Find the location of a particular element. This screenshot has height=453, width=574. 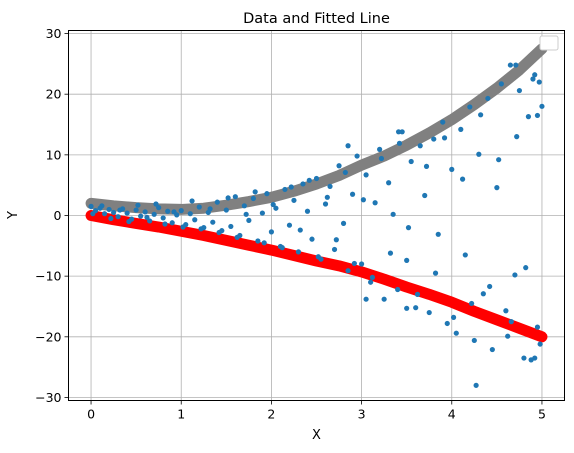

y-tick-label: −20 is located at coordinates (48, 336).